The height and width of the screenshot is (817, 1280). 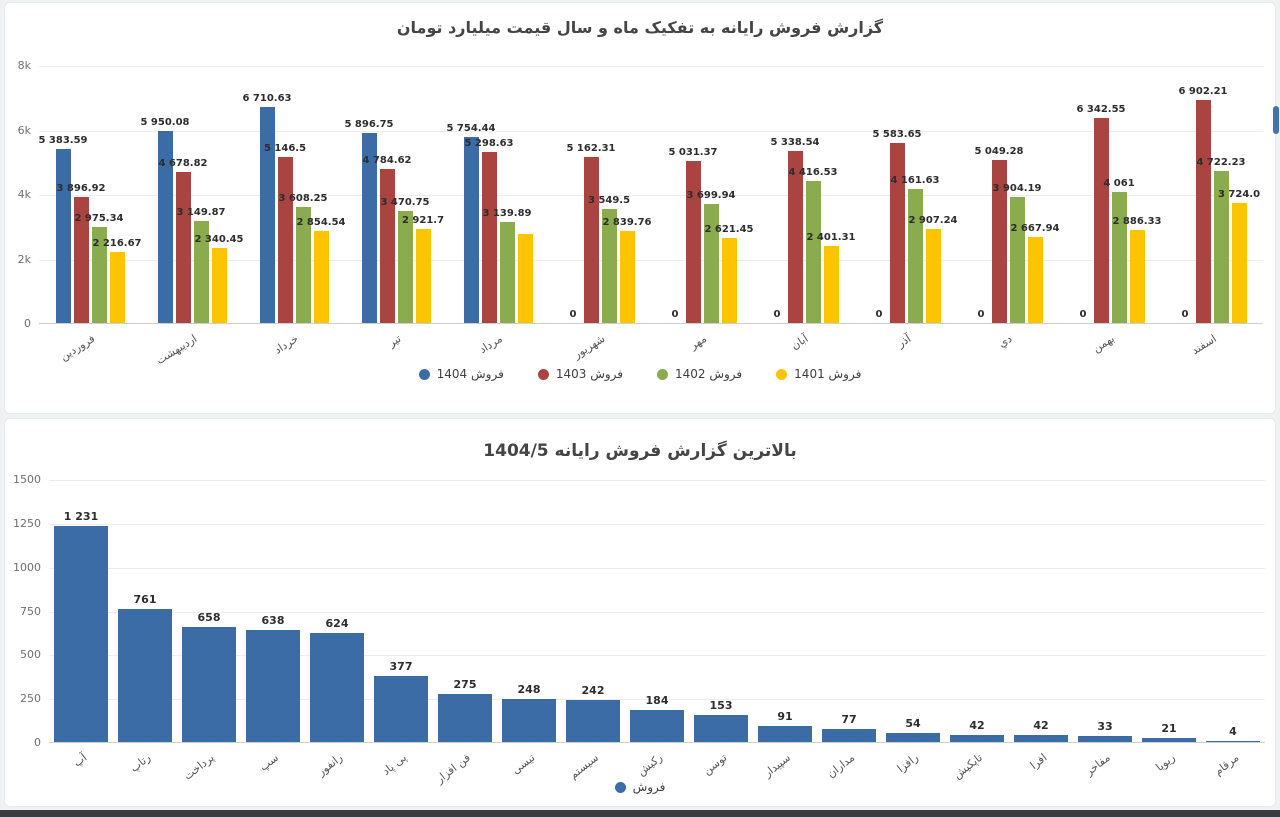 I want to click on bar-value-label: 5 950.08, so click(x=165, y=123).